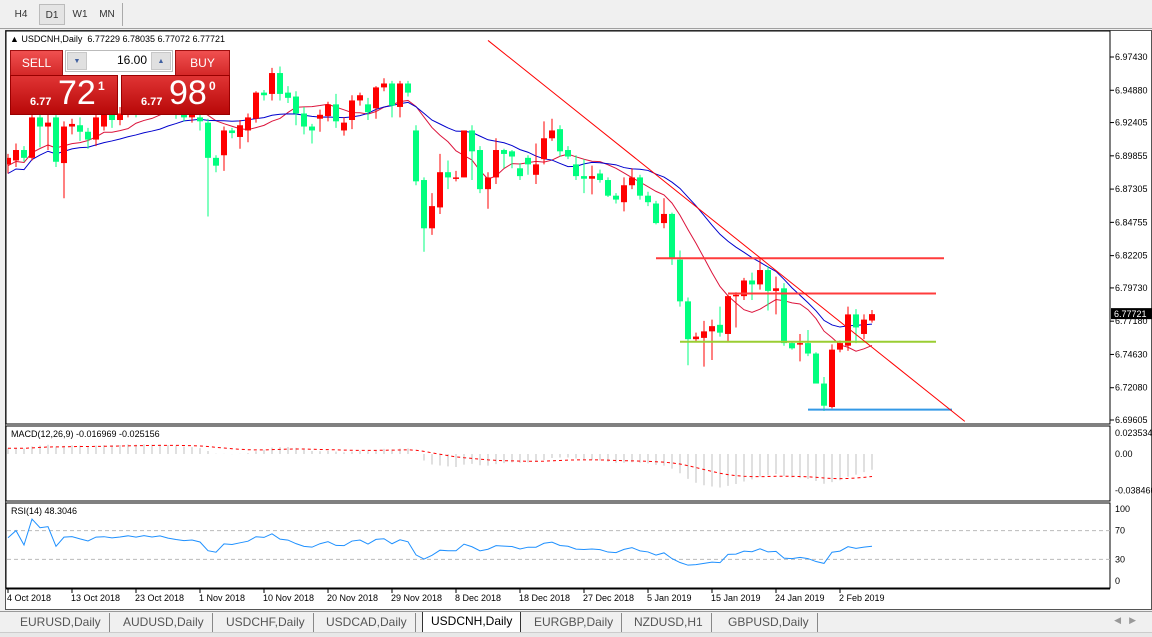 The image size is (1152, 637). I want to click on date-label: 29 Nov 2018, so click(416, 598).